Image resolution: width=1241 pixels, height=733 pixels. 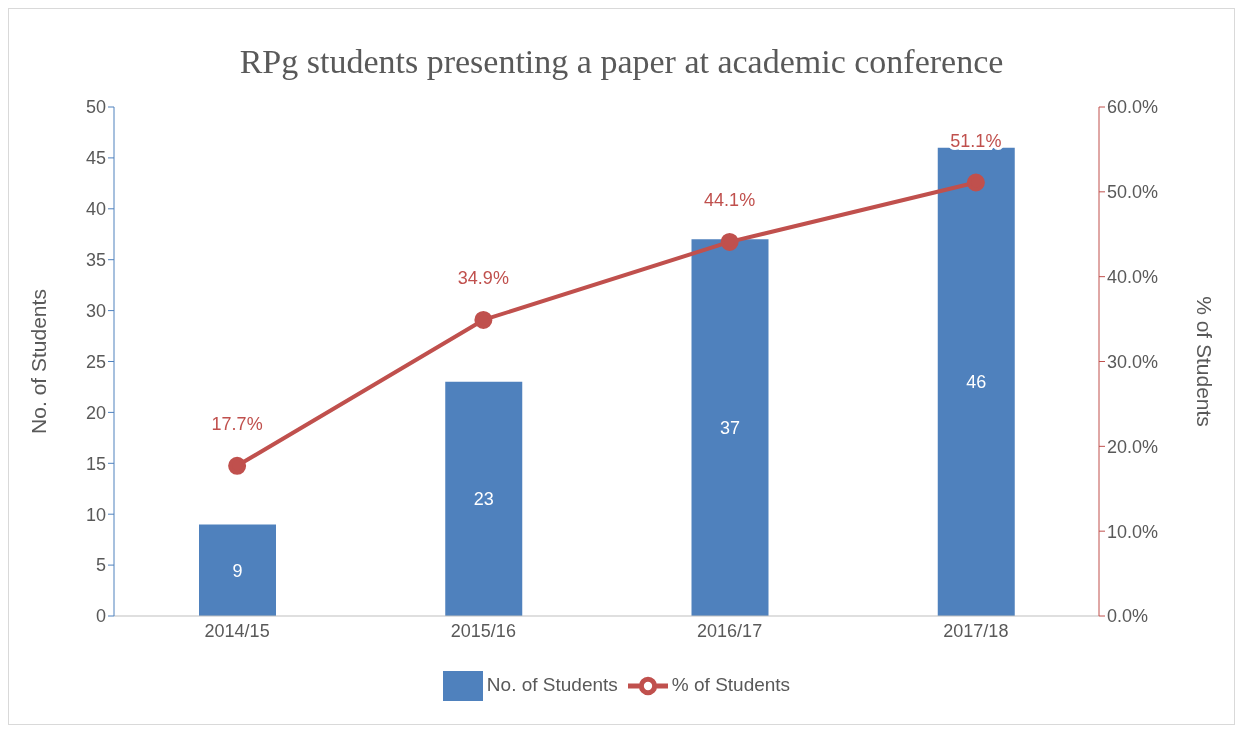 I want to click on legend-label: % of Students, so click(x=731, y=685).